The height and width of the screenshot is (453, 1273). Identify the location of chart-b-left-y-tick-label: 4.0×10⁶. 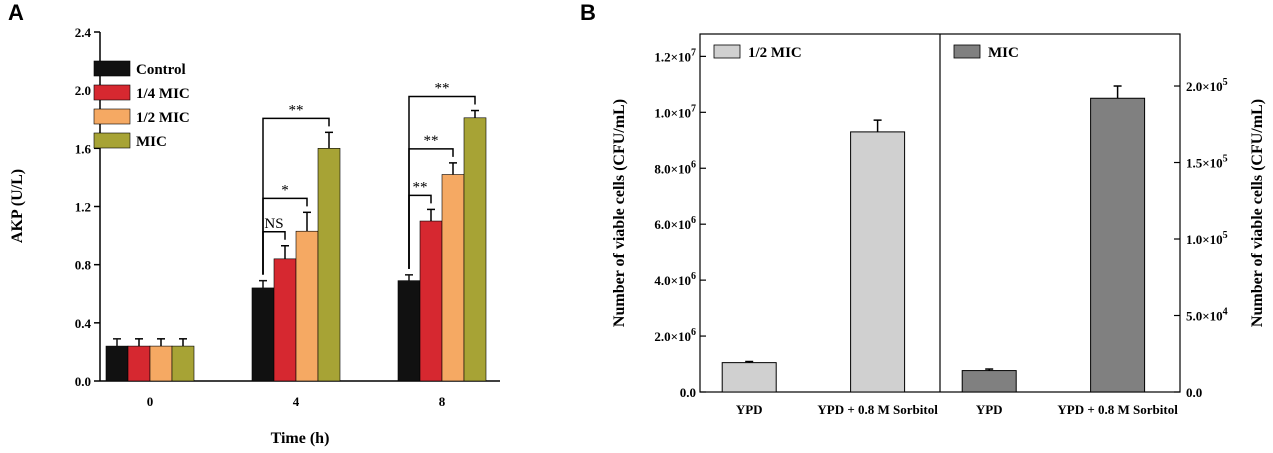
(675, 279).